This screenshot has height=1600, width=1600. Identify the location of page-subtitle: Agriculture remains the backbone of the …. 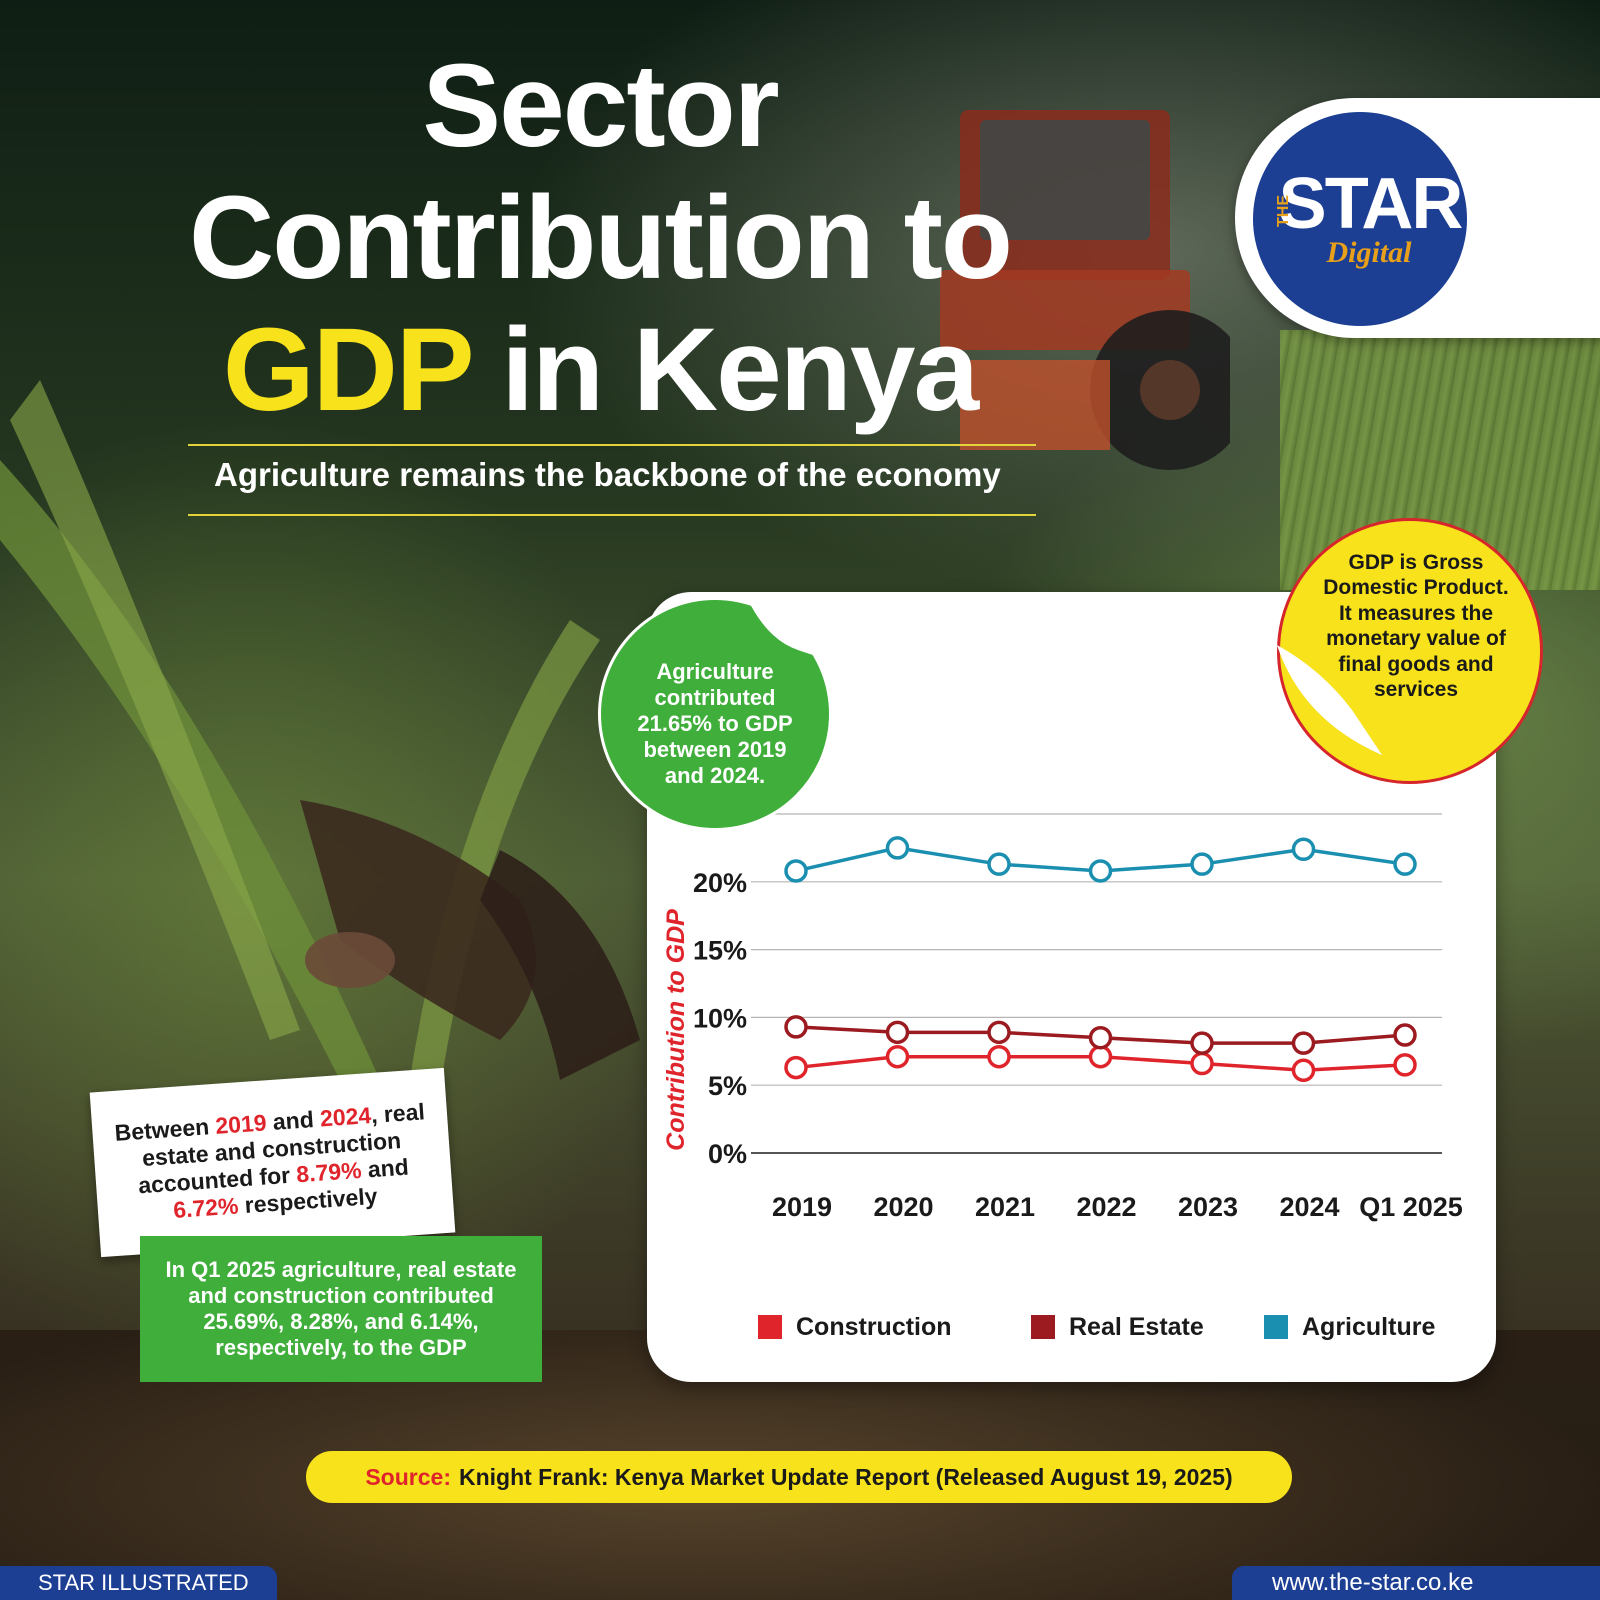
(607, 474).